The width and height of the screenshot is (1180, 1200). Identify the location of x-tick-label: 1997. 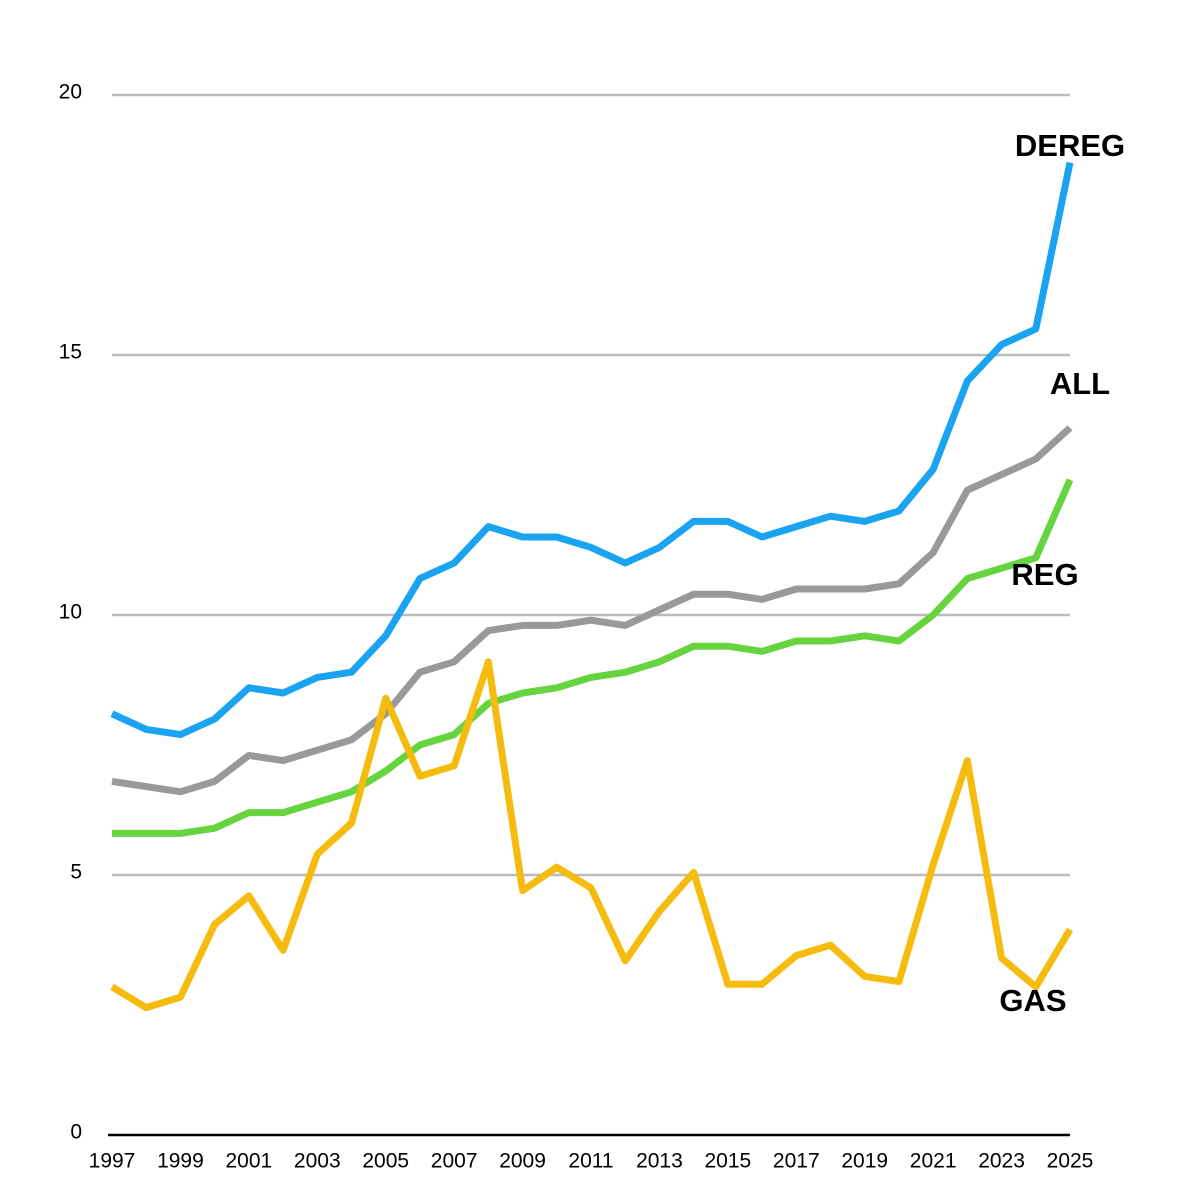
(112, 1161).